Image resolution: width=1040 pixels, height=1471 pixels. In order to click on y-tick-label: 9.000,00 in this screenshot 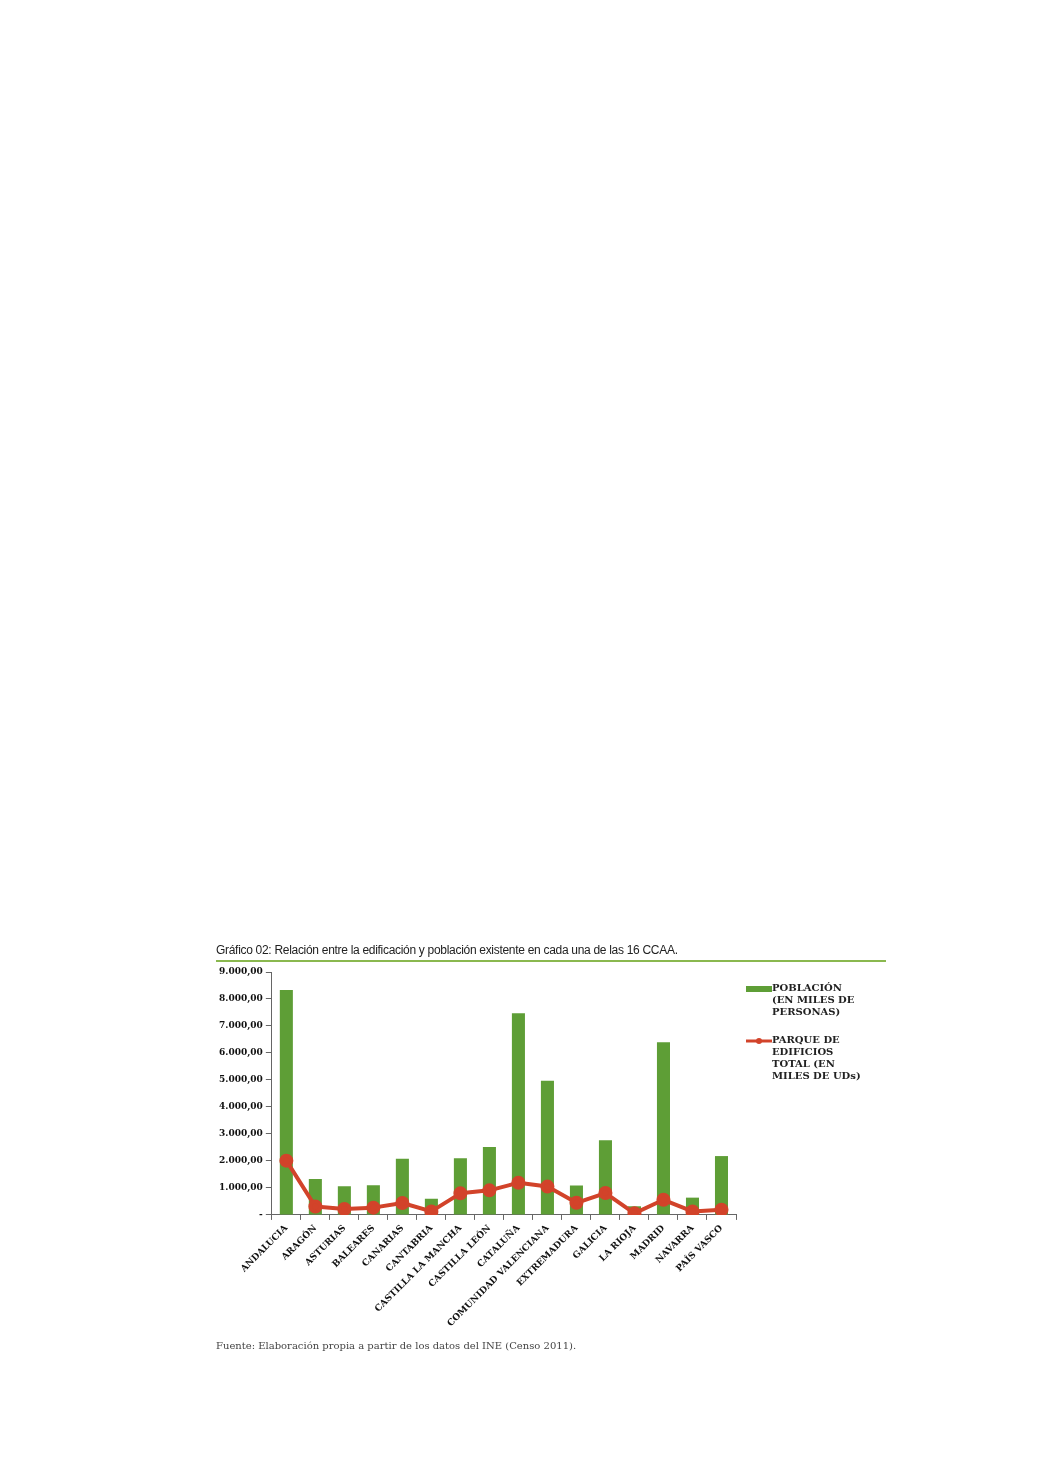, I will do `click(241, 972)`.